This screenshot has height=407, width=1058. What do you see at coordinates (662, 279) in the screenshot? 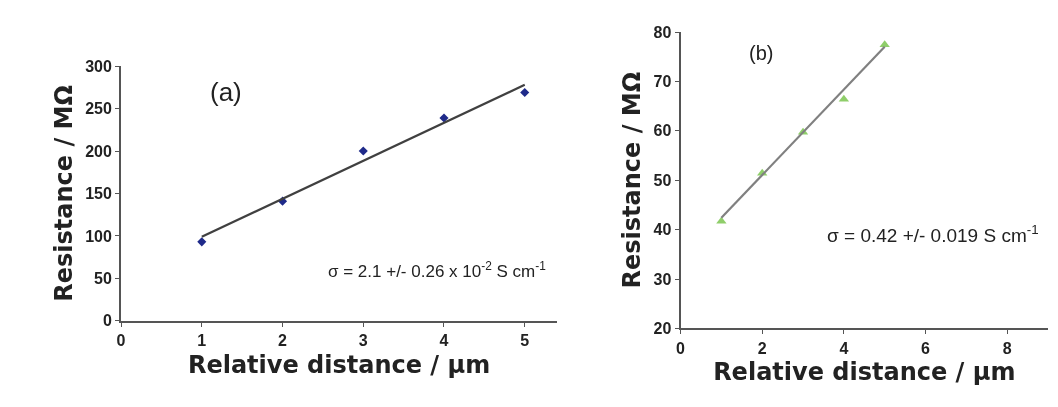
I see `y-tick-label: 30` at bounding box center [662, 279].